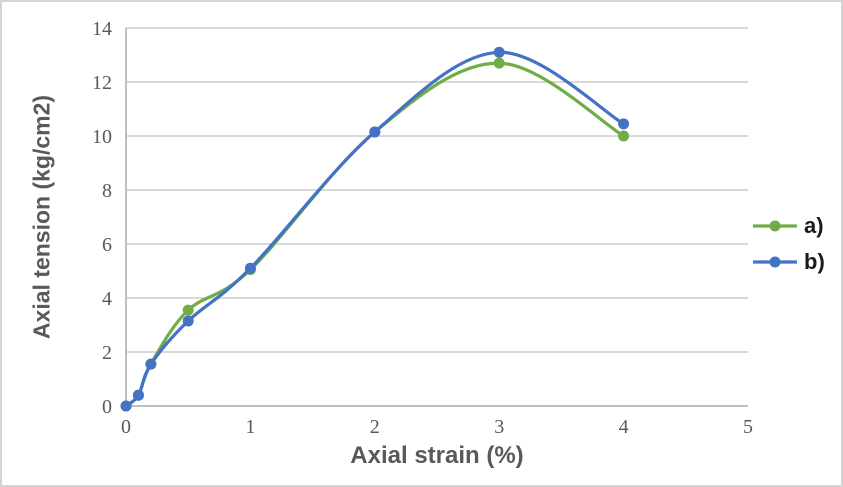  Describe the element at coordinates (107, 353) in the screenshot. I see `y-tick-label: 2` at that location.